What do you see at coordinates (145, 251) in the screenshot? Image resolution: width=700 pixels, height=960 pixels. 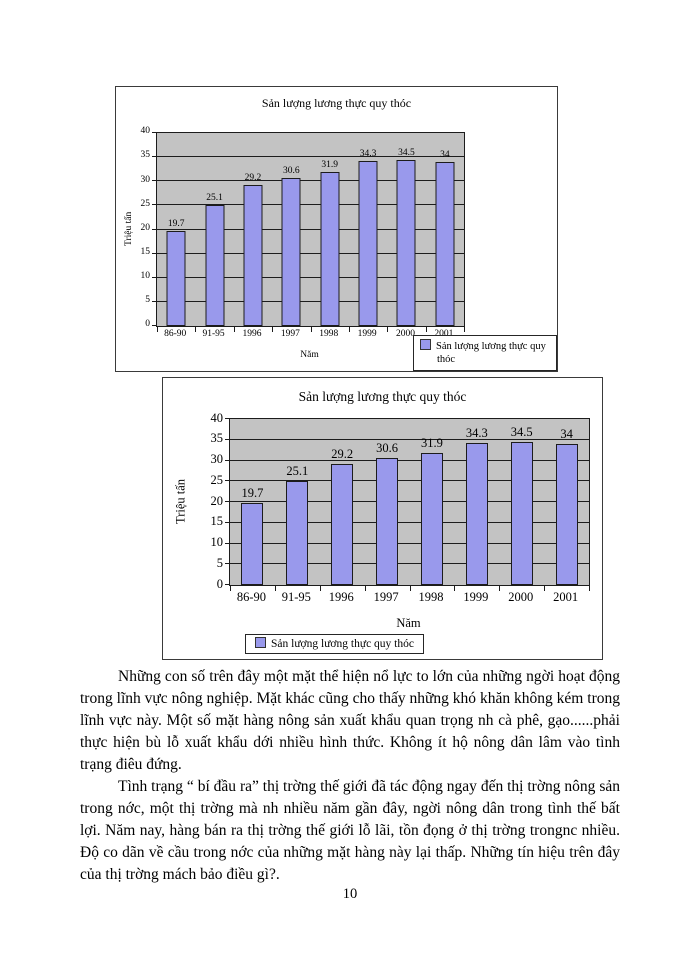 I see `y-tick-label: 15` at bounding box center [145, 251].